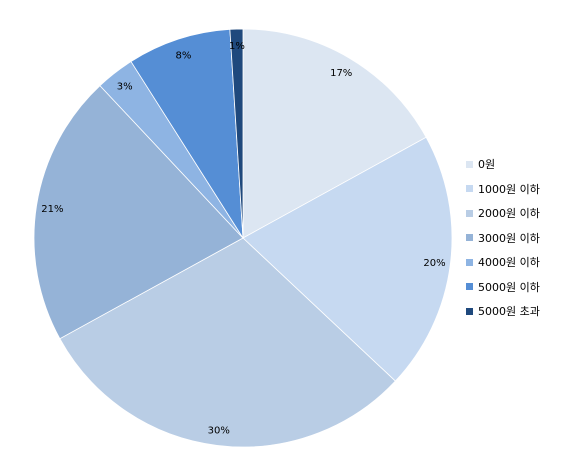 The width and height of the screenshot is (583, 468). I want to click on legend-label: 2000원 이하, so click(509, 214).